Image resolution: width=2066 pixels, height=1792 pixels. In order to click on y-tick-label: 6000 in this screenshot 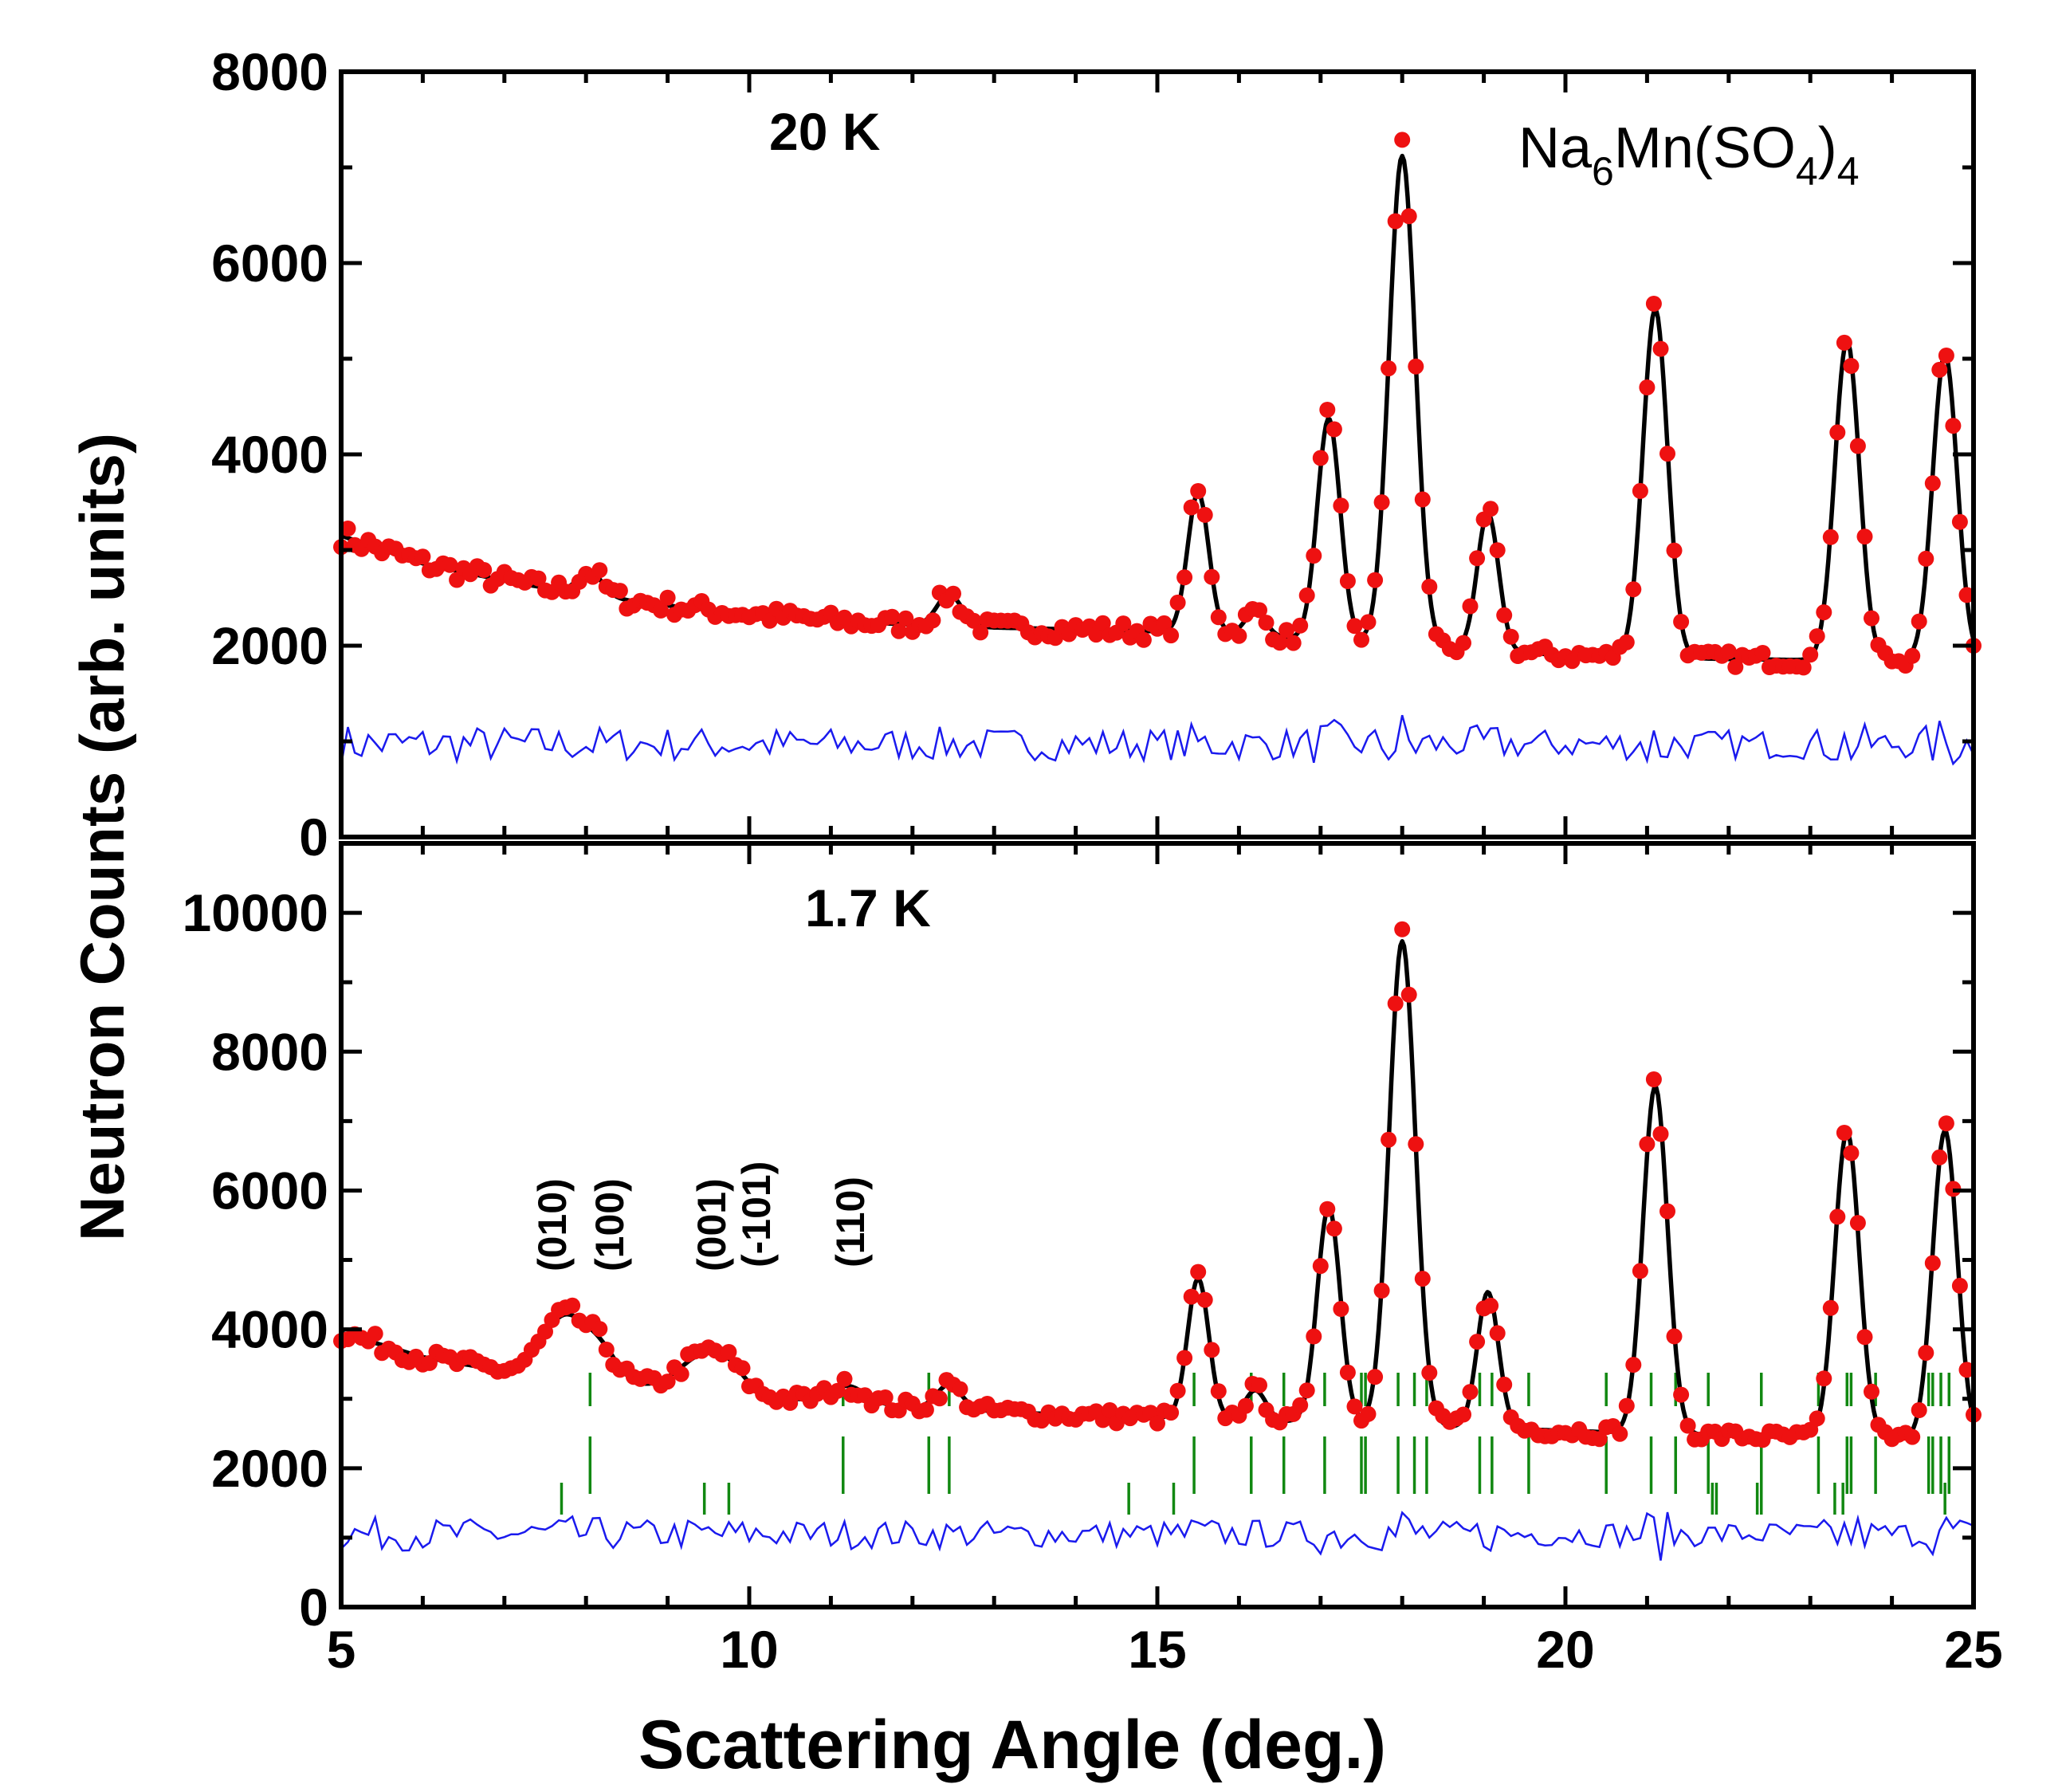, I will do `click(270, 264)`.